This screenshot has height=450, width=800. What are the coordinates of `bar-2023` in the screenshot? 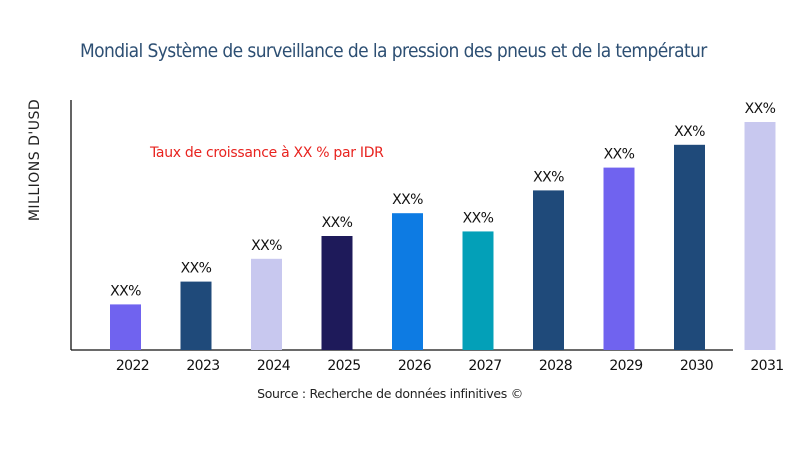 It's located at (196, 315).